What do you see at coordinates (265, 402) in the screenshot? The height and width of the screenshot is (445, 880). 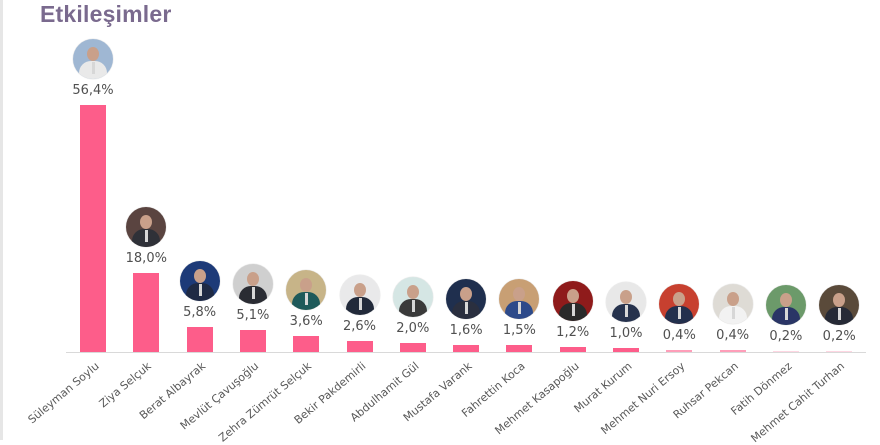 I see `x-tick-label: Zehra Zümrüt Selçuk` at bounding box center [265, 402].